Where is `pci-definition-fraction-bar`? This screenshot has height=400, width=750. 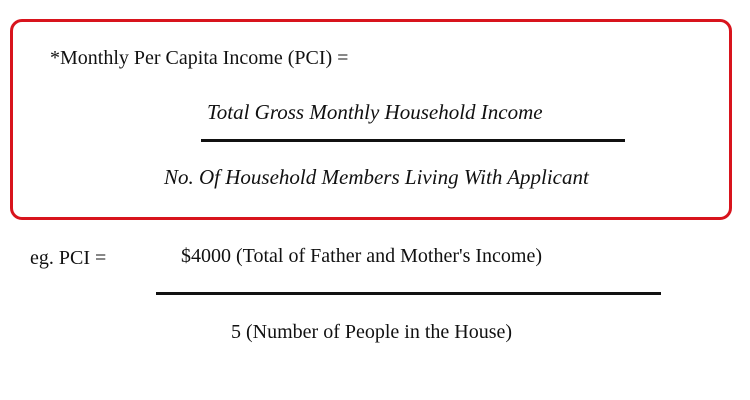
pci-definition-fraction-bar is located at coordinates (413, 140).